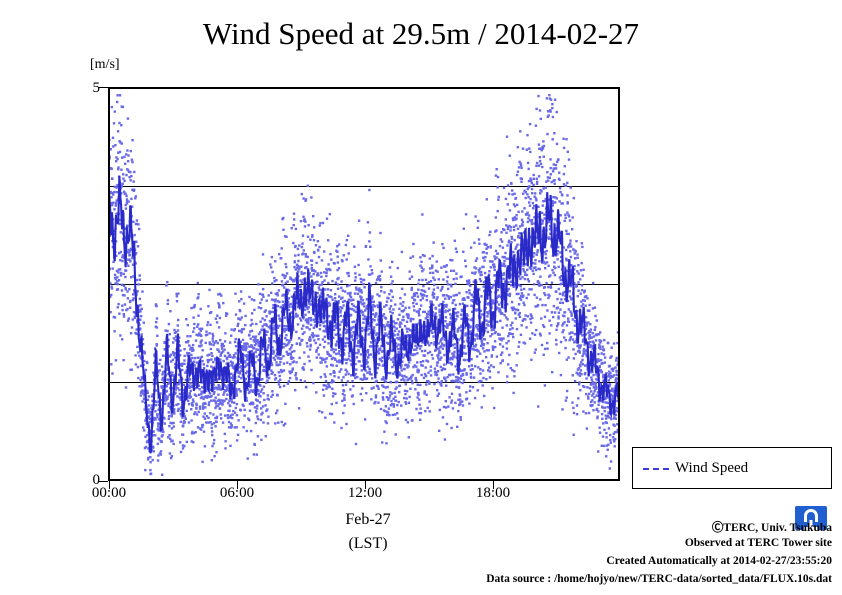  I want to click on y-tick-mark-bottom, so click(103, 481).